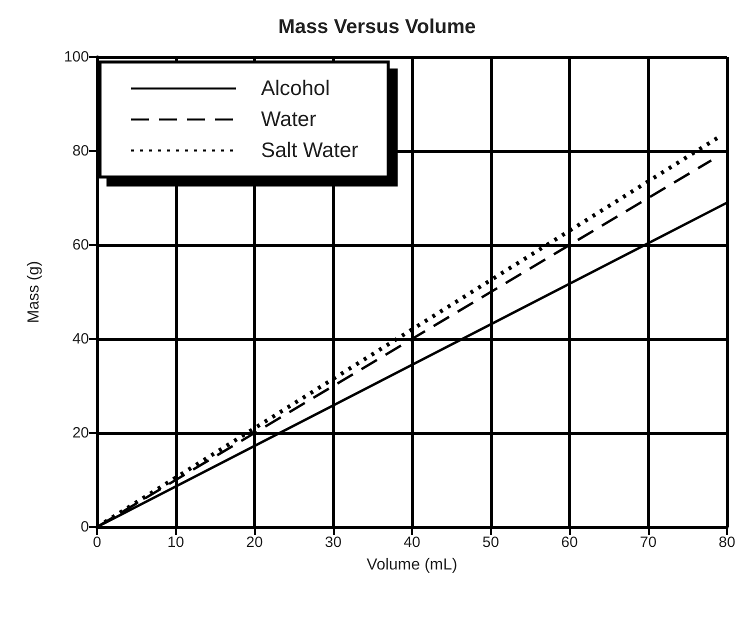  Describe the element at coordinates (288, 119) in the screenshot. I see `legend-label: Water` at that location.